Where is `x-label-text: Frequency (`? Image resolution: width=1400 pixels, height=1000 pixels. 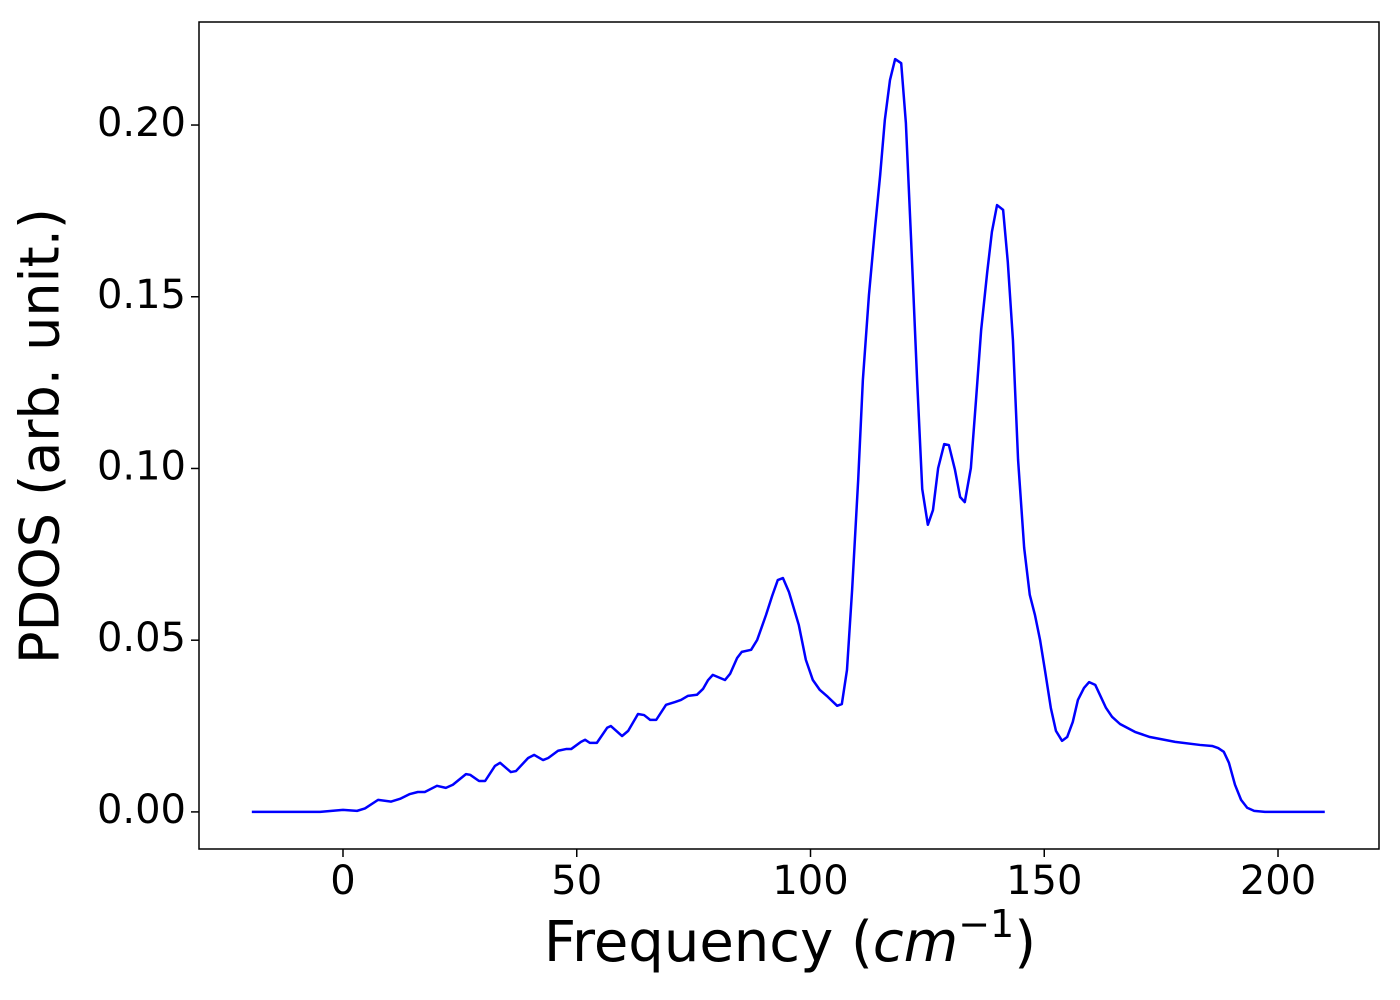 x-label-text: Frequency ( is located at coordinates (708, 942).